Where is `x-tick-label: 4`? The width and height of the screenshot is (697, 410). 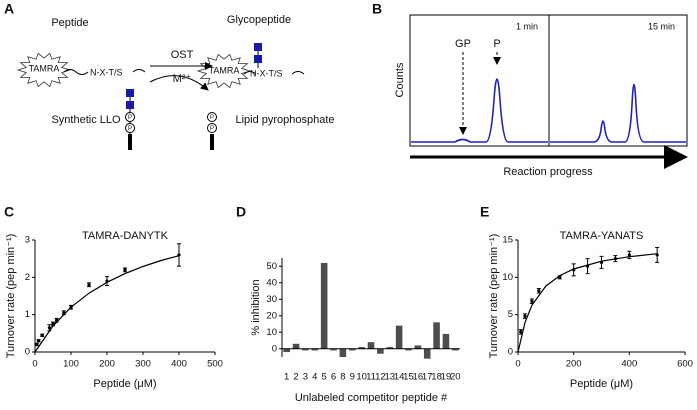
x-tick-label: 4 is located at coordinates (314, 377).